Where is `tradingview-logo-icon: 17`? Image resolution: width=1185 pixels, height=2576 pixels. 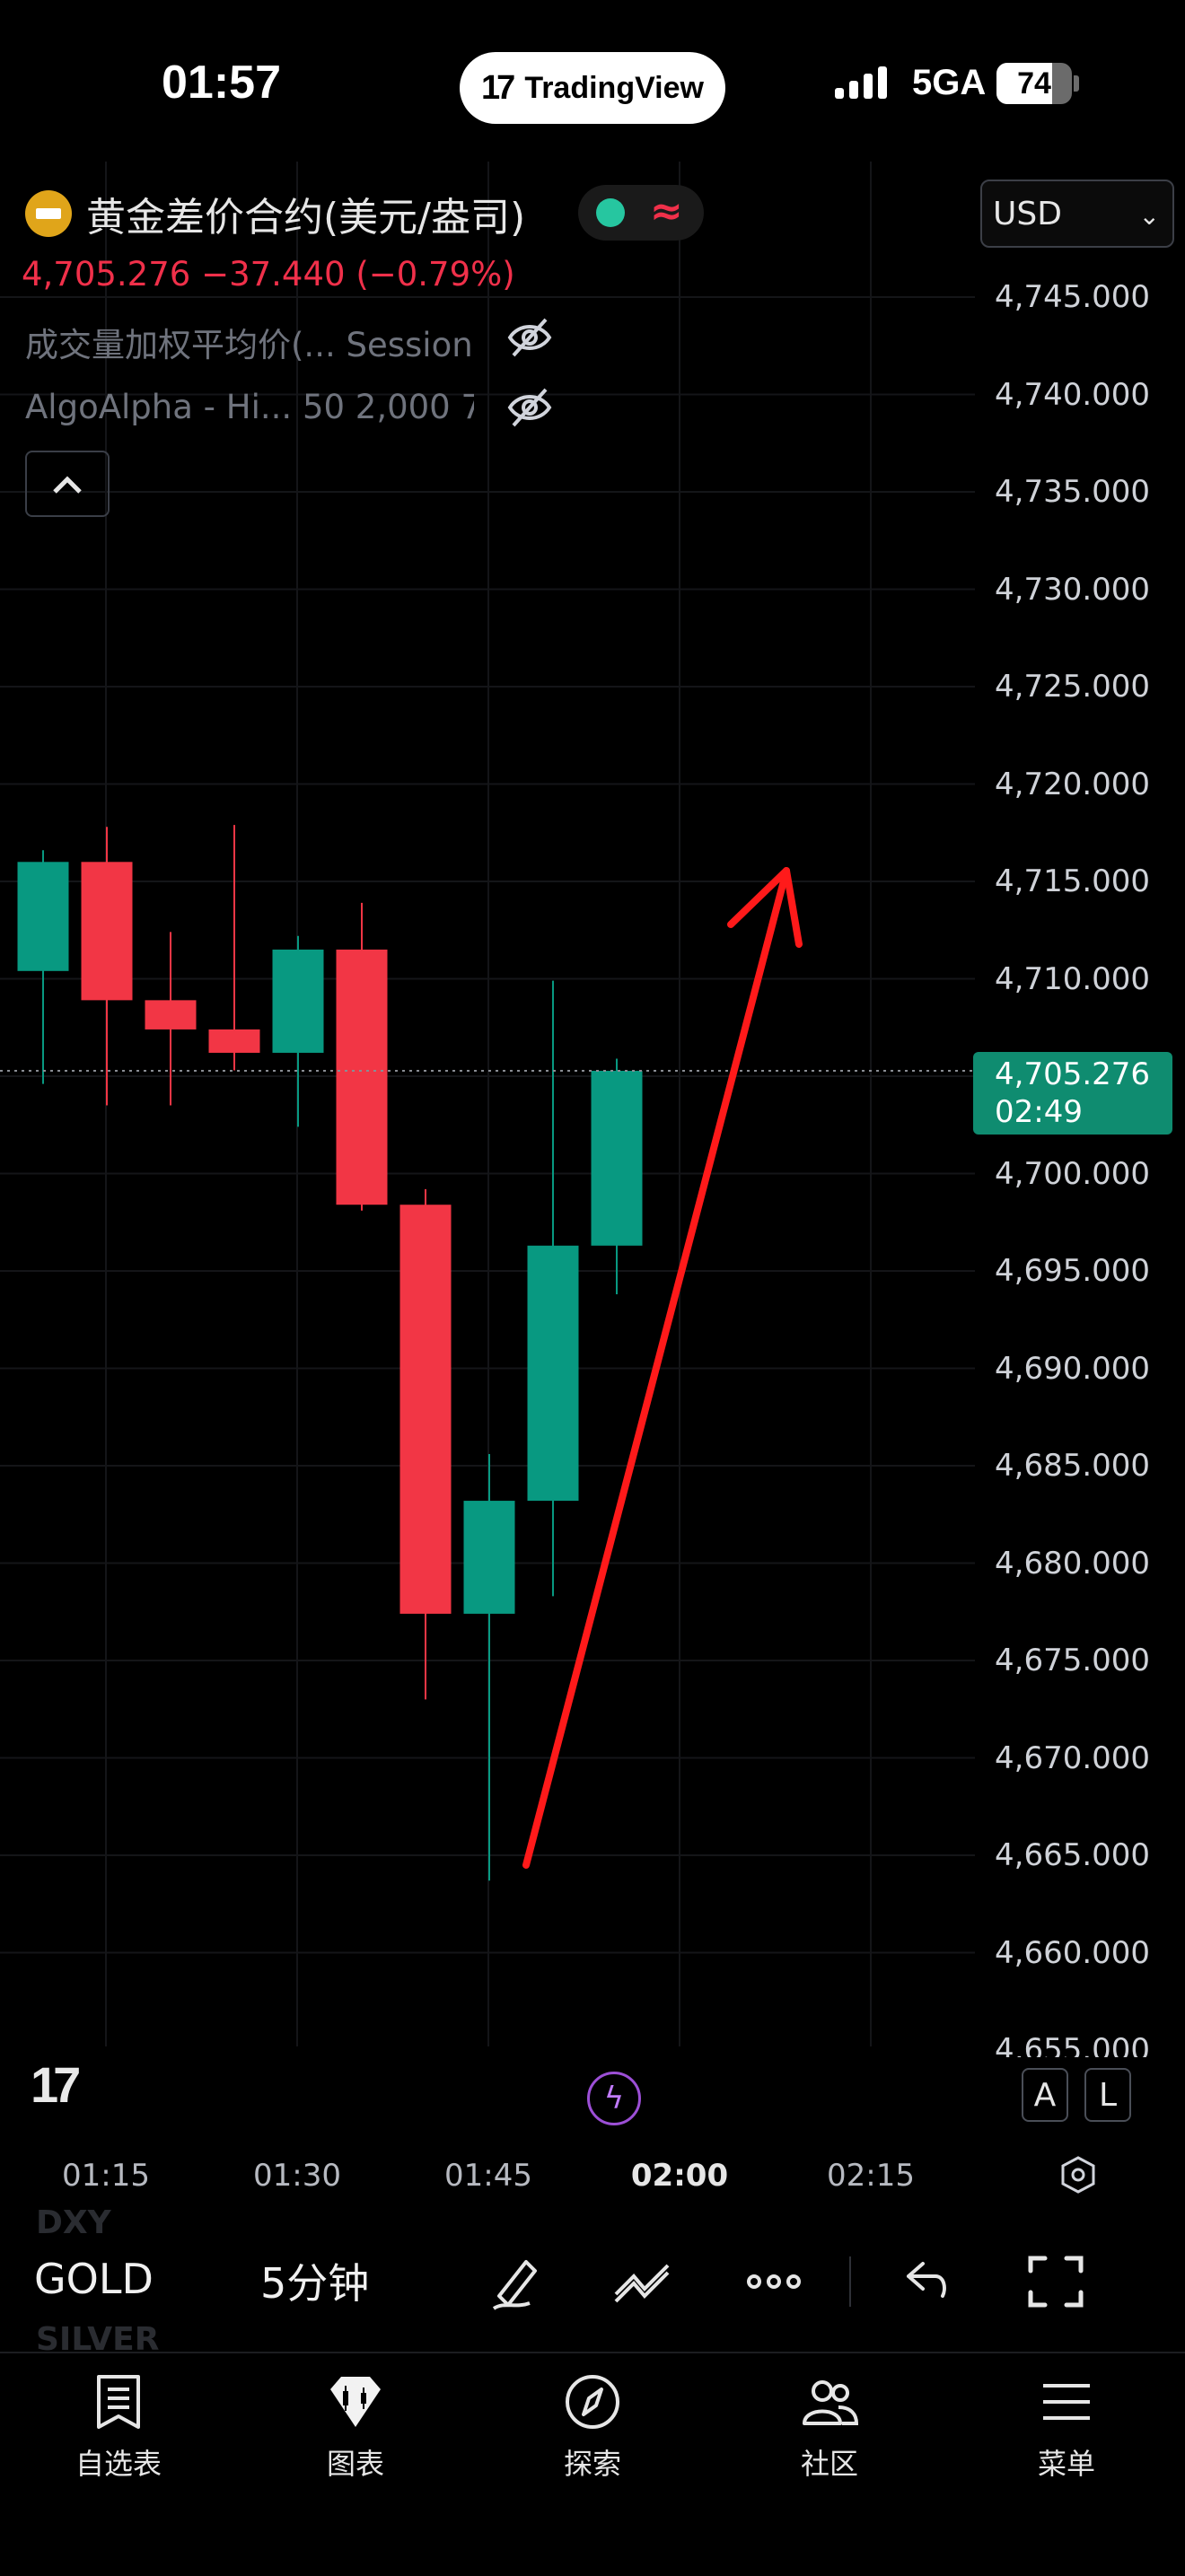
tradingview-logo-icon: 17 is located at coordinates (498, 87).